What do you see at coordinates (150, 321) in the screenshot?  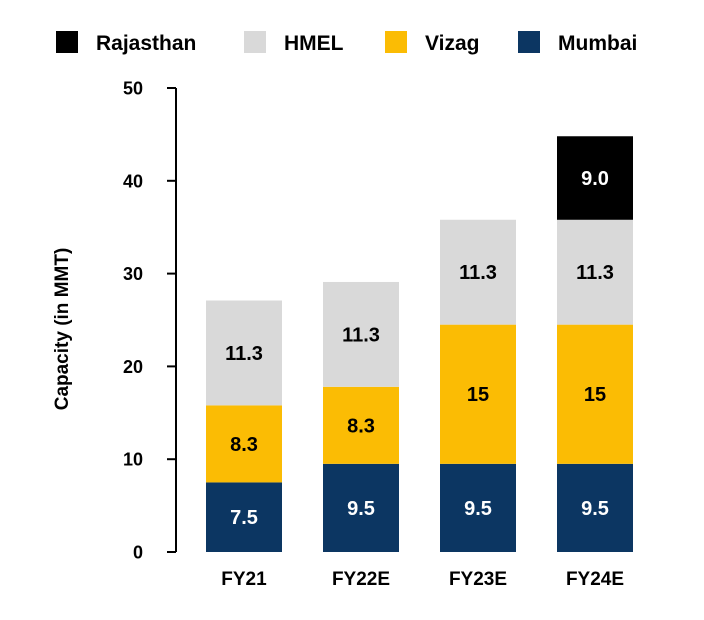 I see `y-axis: 0 10 20 30 40 50` at bounding box center [150, 321].